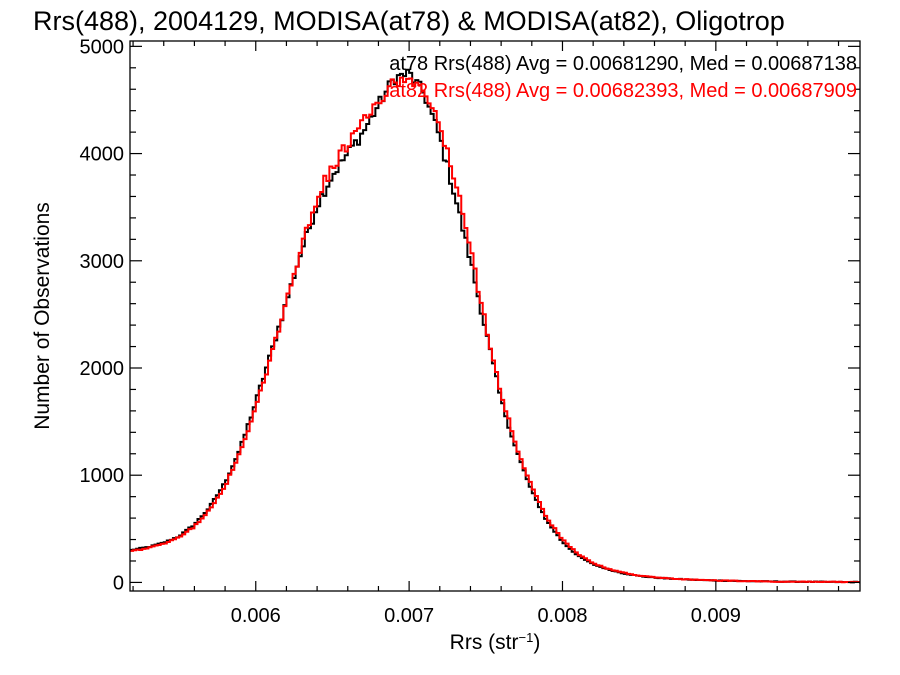  I want to click on y-tick-label: 3000, so click(102, 262).